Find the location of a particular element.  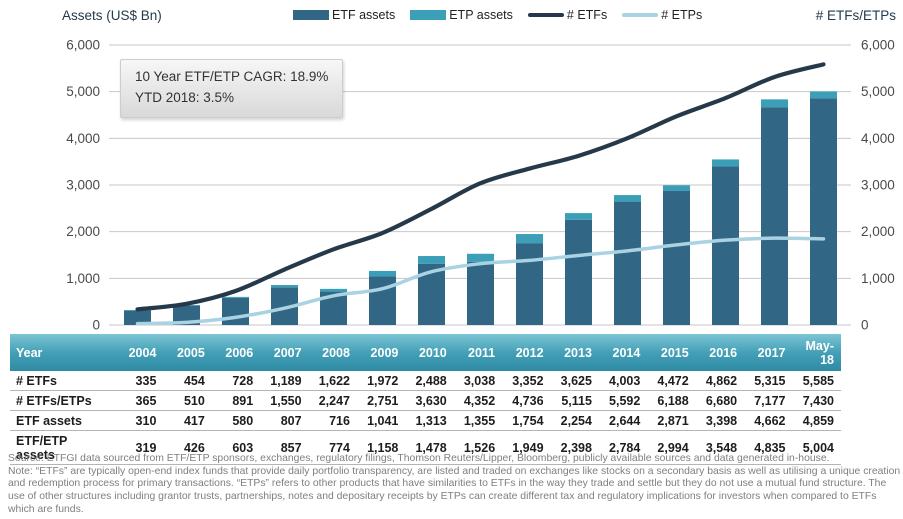

table-header-year: Year is located at coordinates (63, 352).